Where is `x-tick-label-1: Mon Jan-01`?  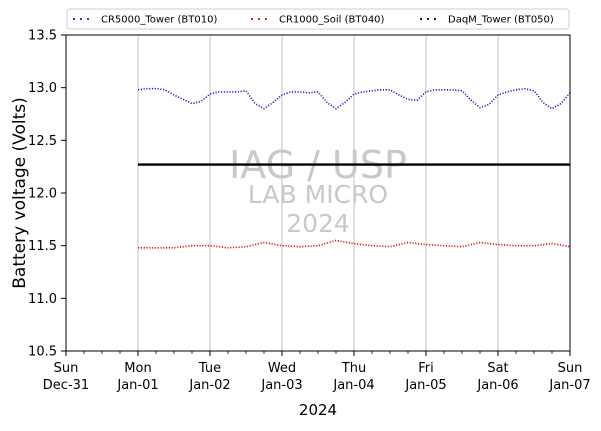
x-tick-label-1: Mon Jan-01 is located at coordinates (137, 377).